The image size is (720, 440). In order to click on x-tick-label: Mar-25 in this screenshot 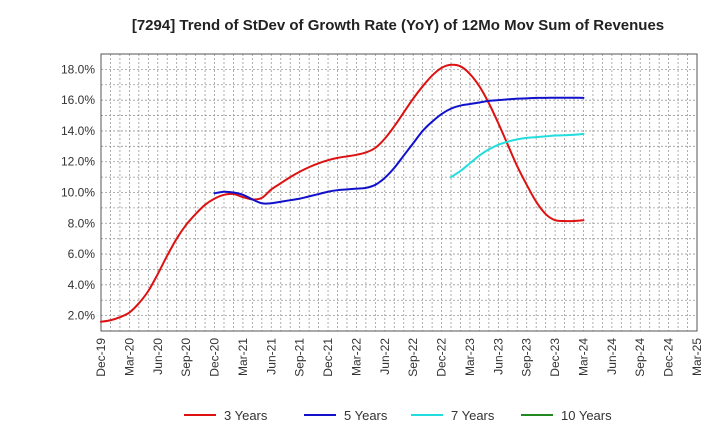, I will do `click(697, 357)`.